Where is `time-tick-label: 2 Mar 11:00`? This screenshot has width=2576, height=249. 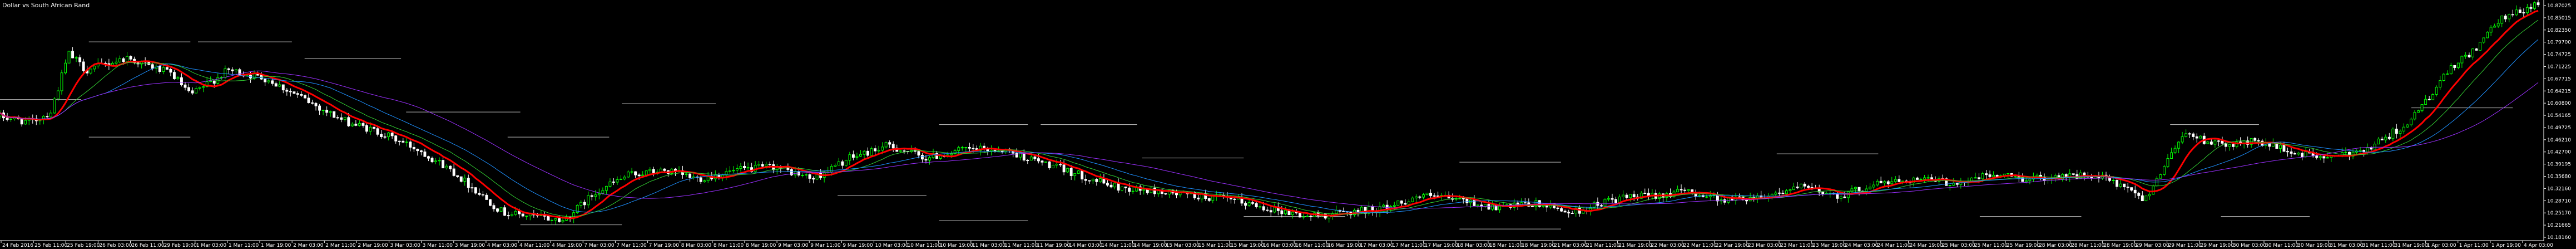
time-tick-label: 2 Mar 11:00 is located at coordinates (341, 245).